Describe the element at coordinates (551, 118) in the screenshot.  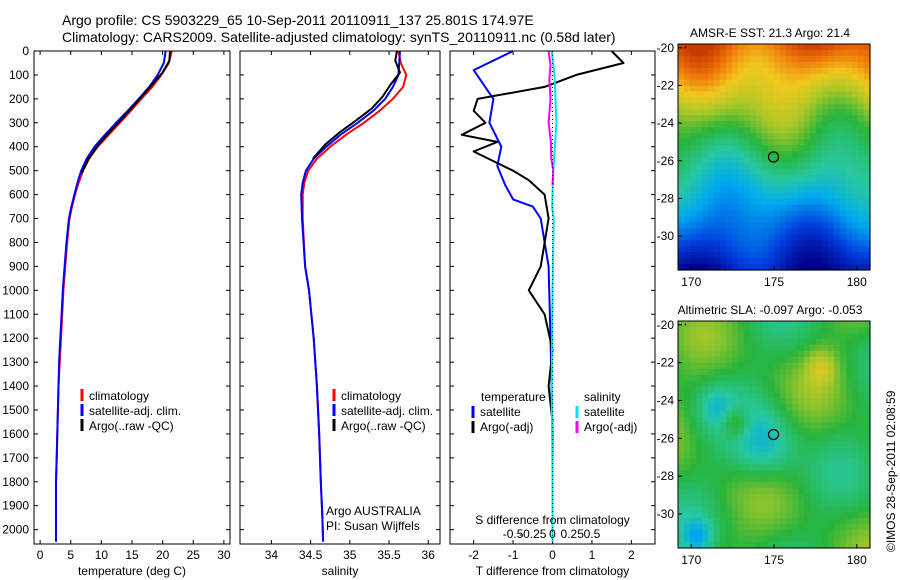
I see `series-salinity-argo-adj-` at that location.